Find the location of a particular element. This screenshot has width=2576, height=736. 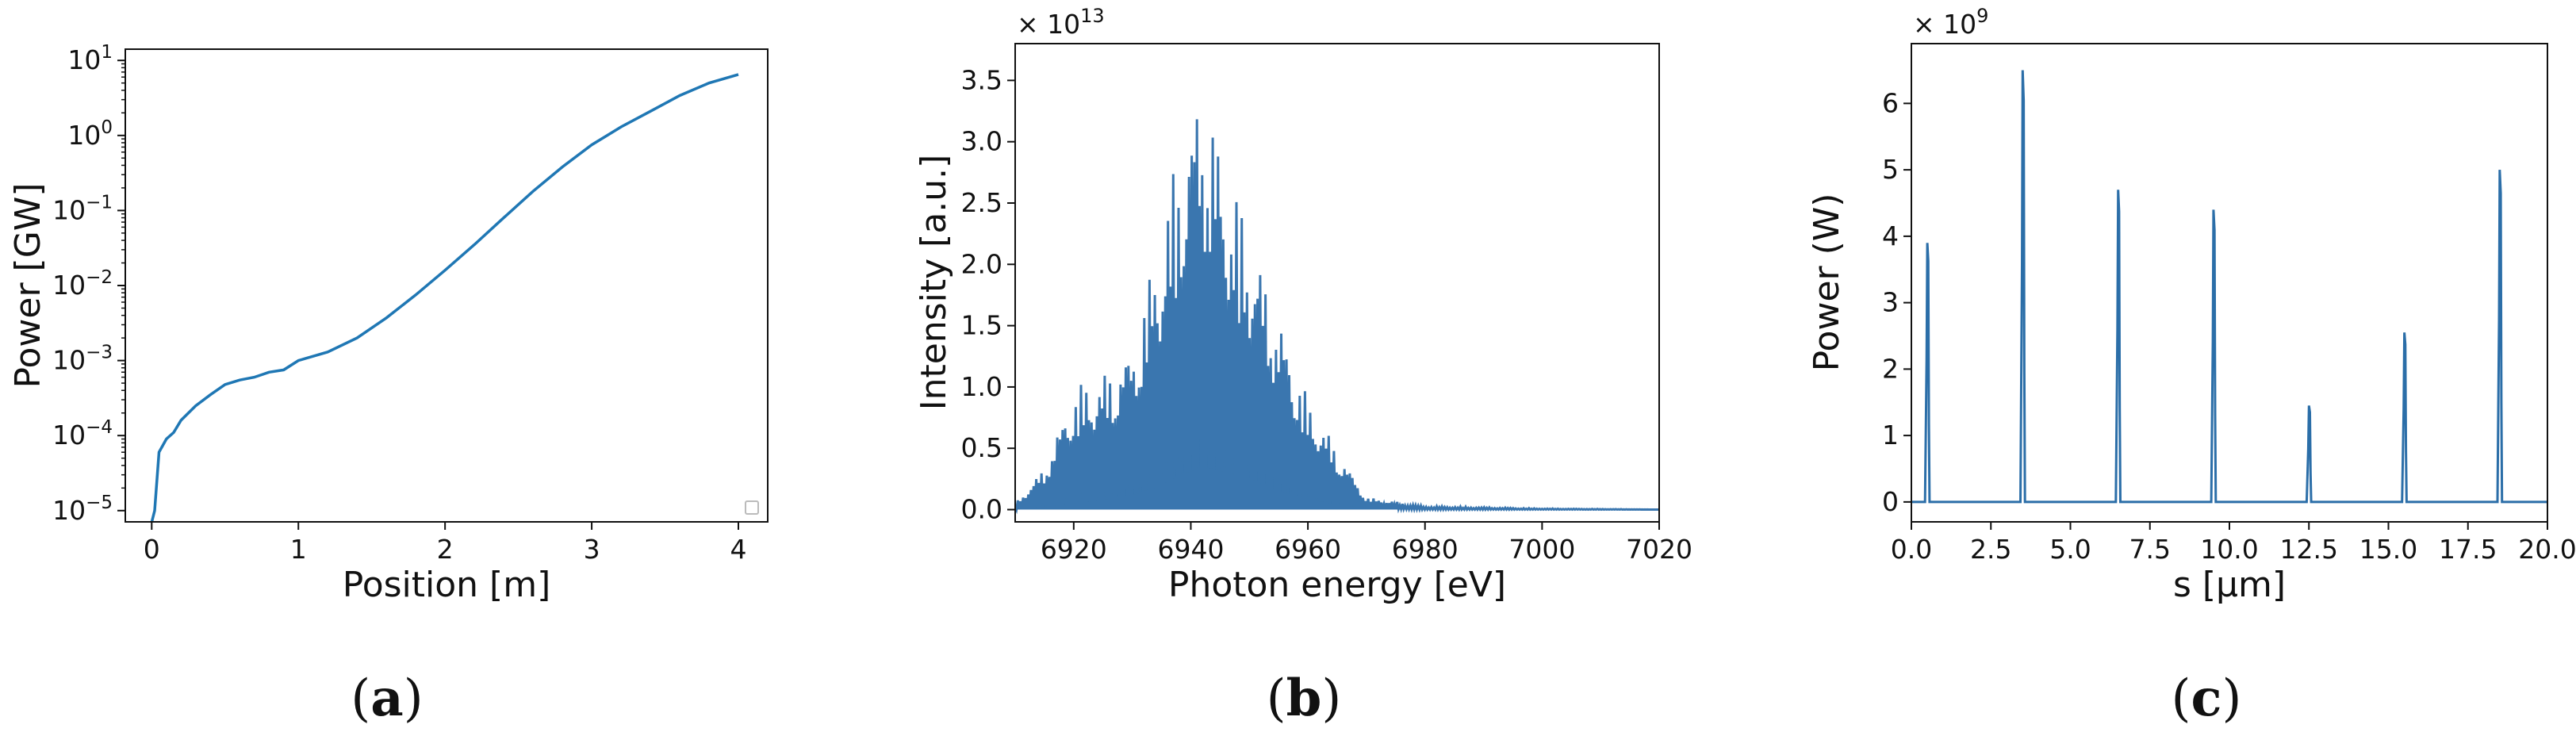

b-y-tick-label: 0.0 is located at coordinates (981, 509).